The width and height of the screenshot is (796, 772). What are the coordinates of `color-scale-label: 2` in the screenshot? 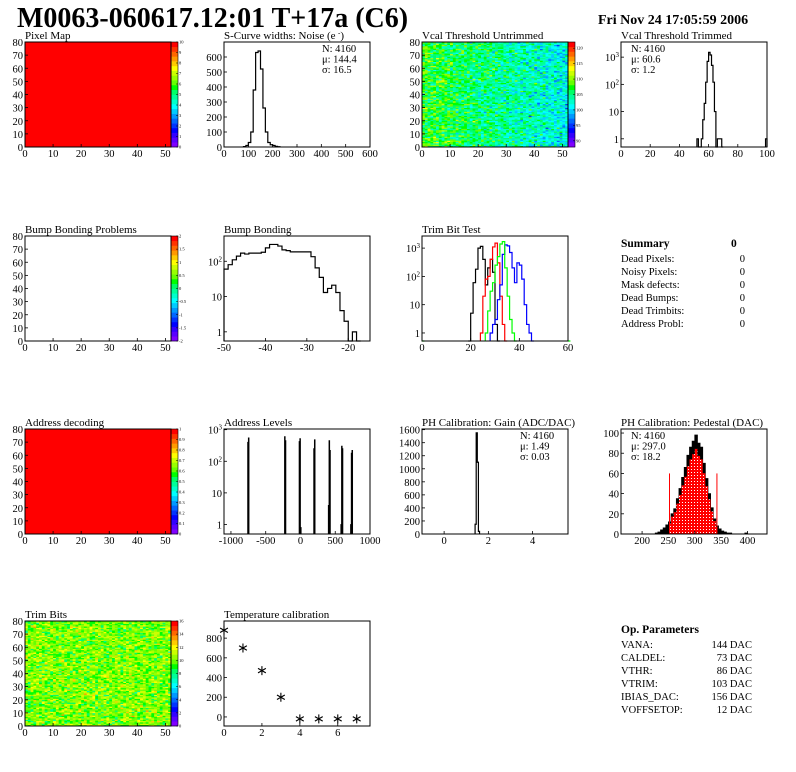 It's located at (180, 236).